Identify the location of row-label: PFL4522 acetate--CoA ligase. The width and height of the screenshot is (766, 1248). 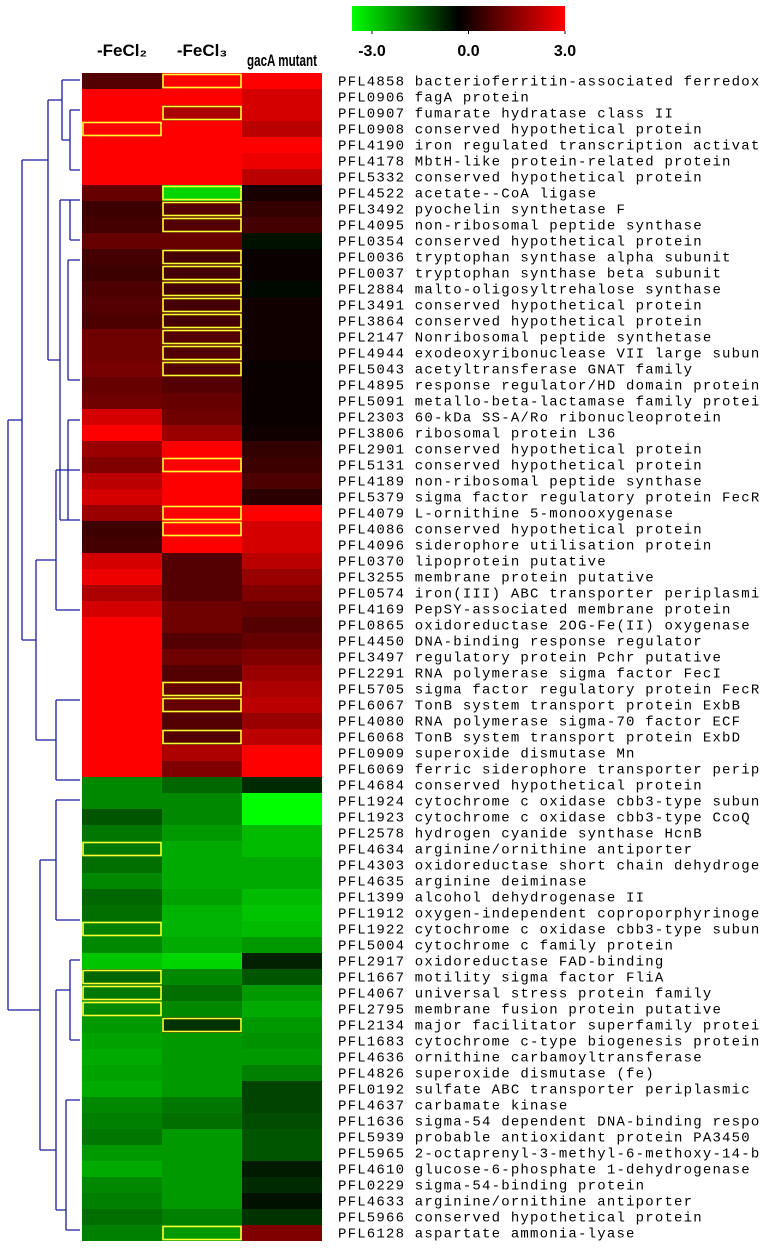
(467, 195).